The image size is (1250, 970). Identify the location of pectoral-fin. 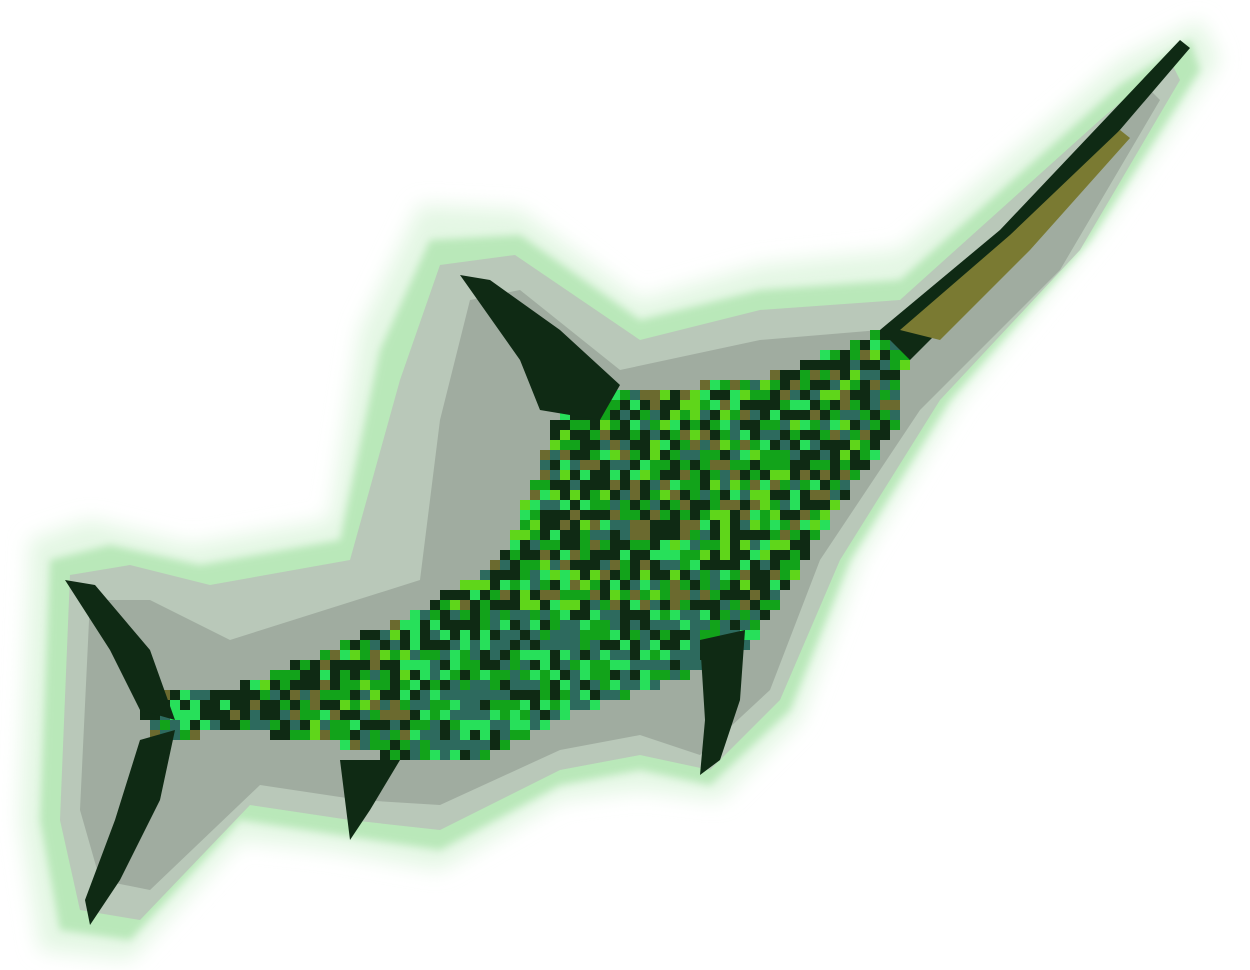
(722, 702).